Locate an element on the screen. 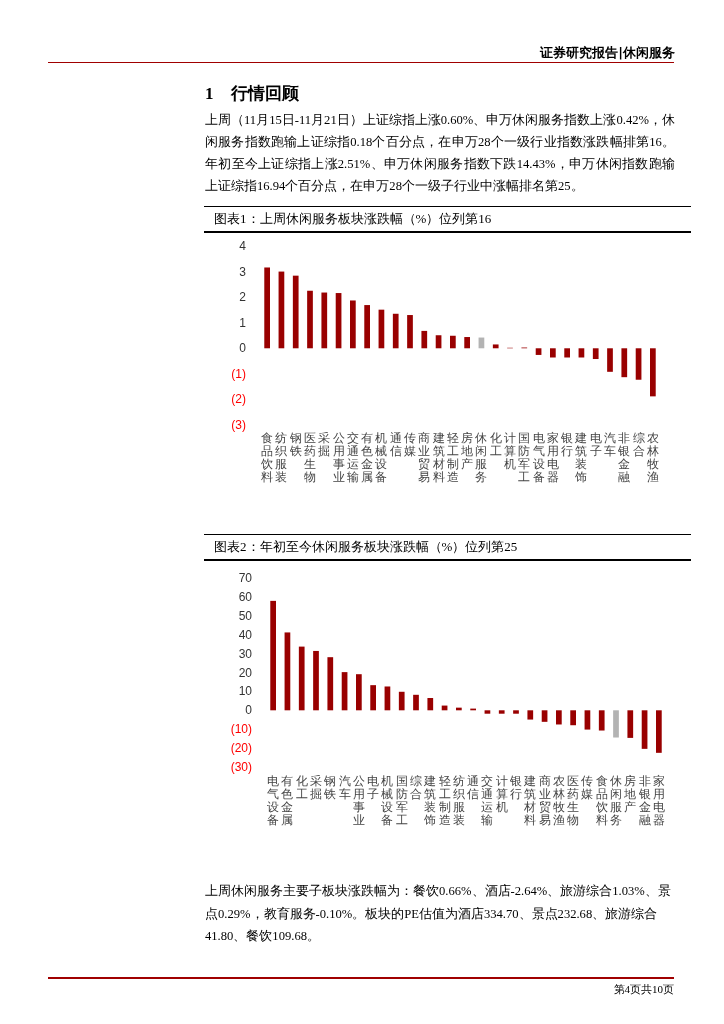 Image resolution: width=724 pixels, height=1024 pixels. text: 上周休闲服务主要子板块涨跌幅为：餐饮0.66%、酒店-2.64%、旅游综合1.03%、景点0.29%，教育服务-0.10%。板块的PE估值为酒店334.70、景点232.68、旅游综合41.80、餐饮109.68。 is located at coordinates (438, 914).